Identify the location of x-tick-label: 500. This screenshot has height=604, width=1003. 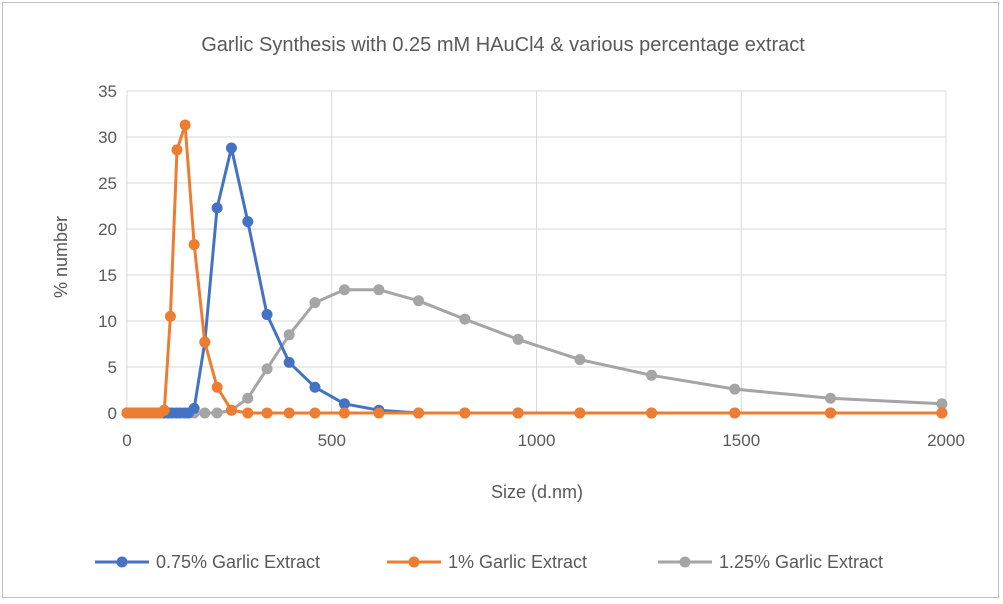
(332, 440).